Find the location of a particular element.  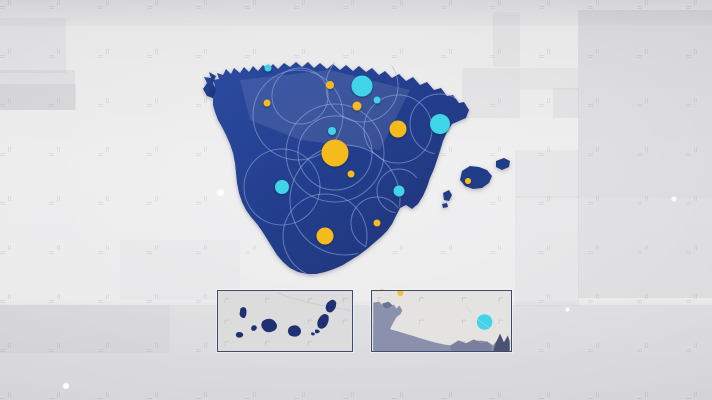

balearic-islands is located at coordinates (476, 183).